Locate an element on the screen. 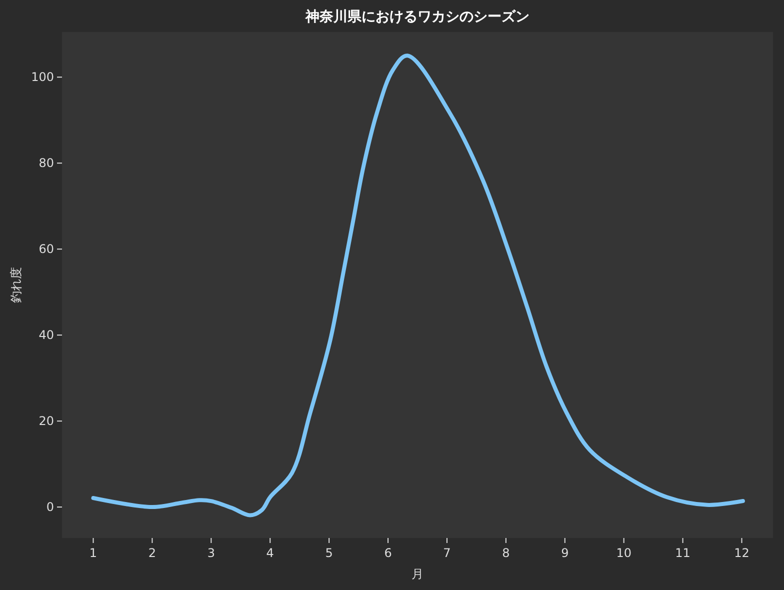 The height and width of the screenshot is (590, 784). y-tick-label: 100 is located at coordinates (42, 77).